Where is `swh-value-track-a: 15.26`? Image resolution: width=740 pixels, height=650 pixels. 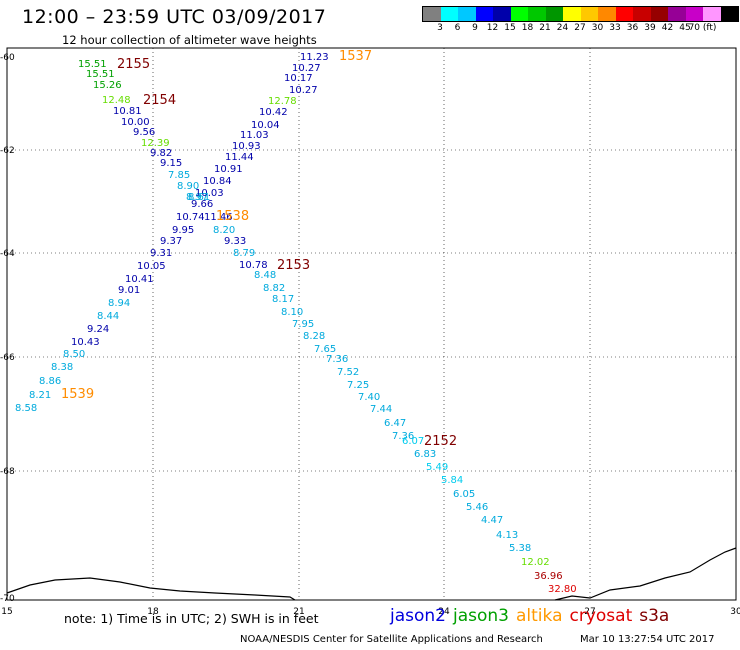
swh-value-track-a: 15.26 is located at coordinates (107, 85).